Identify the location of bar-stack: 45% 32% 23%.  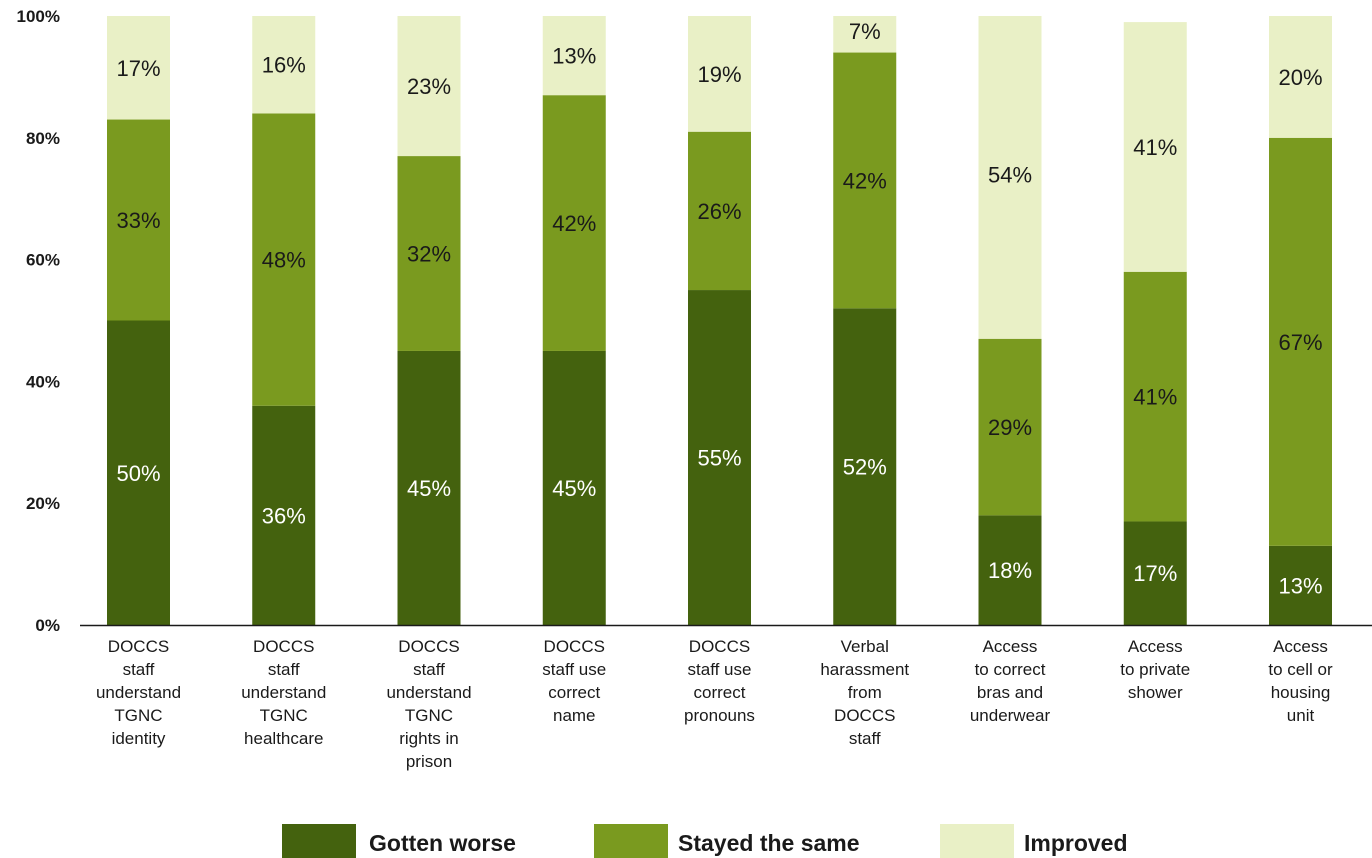
(429, 320).